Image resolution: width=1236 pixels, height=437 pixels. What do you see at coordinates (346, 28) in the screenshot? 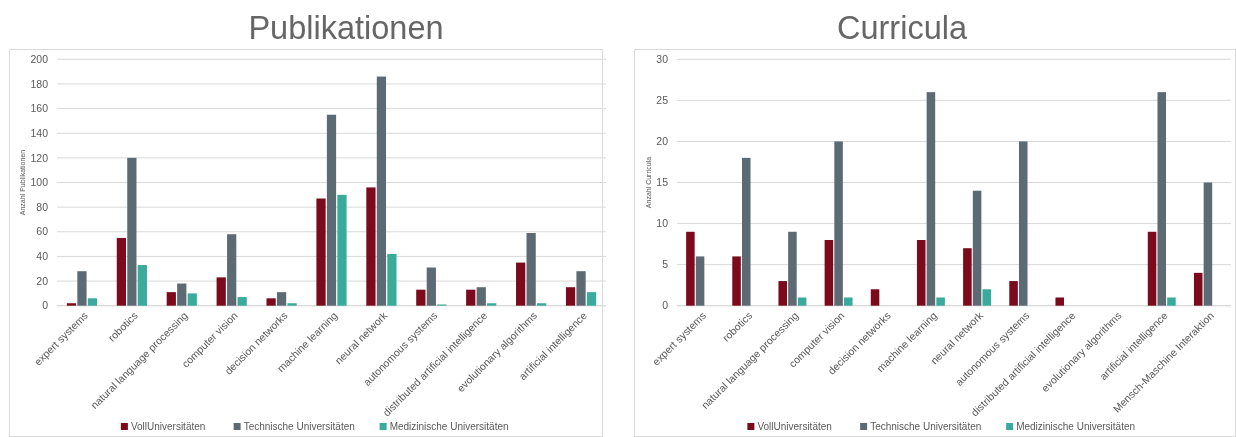
I see `chart-title: Publikationen` at bounding box center [346, 28].